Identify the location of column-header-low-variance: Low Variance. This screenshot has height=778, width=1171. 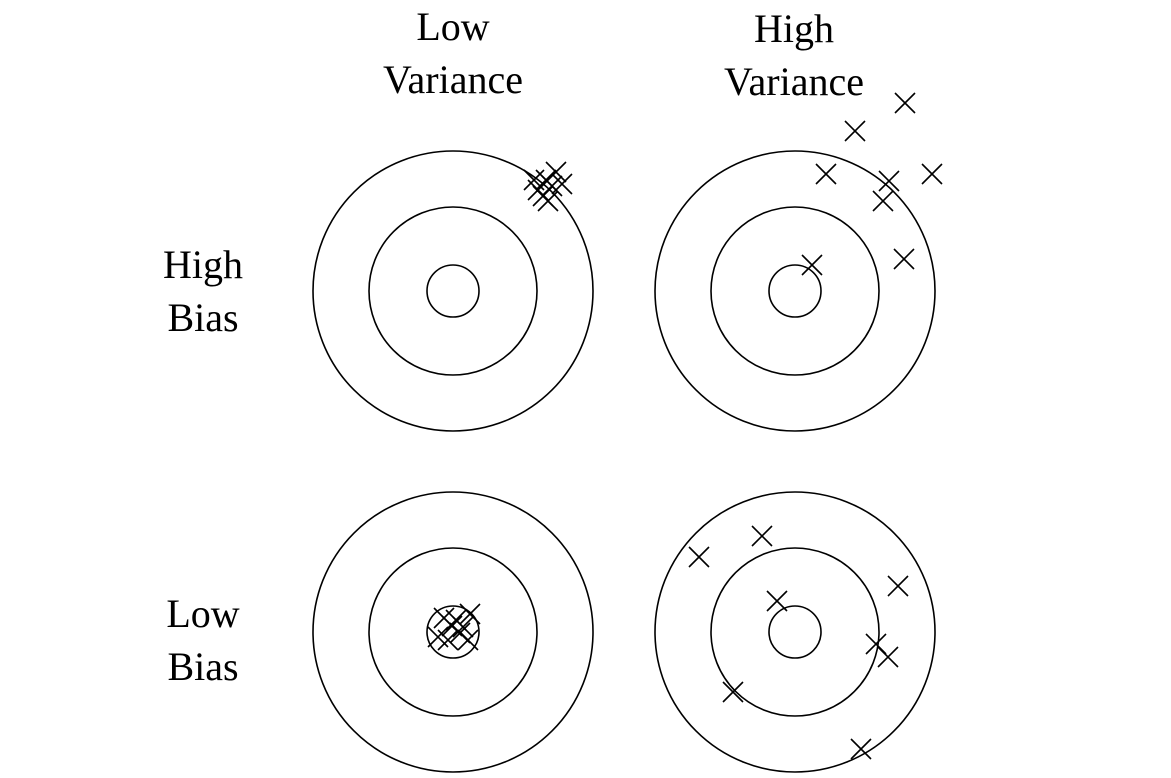
(453, 53).